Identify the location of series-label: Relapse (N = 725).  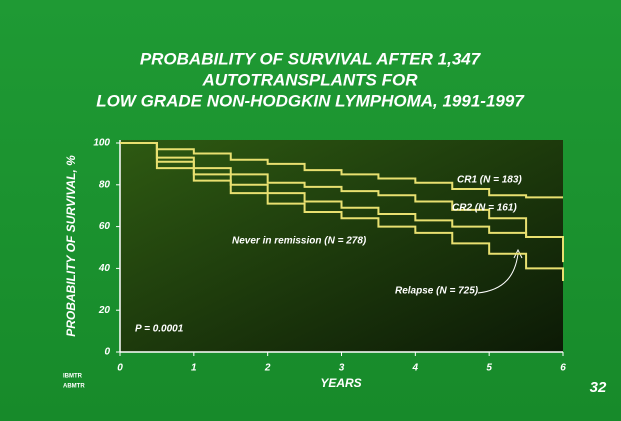
(437, 291).